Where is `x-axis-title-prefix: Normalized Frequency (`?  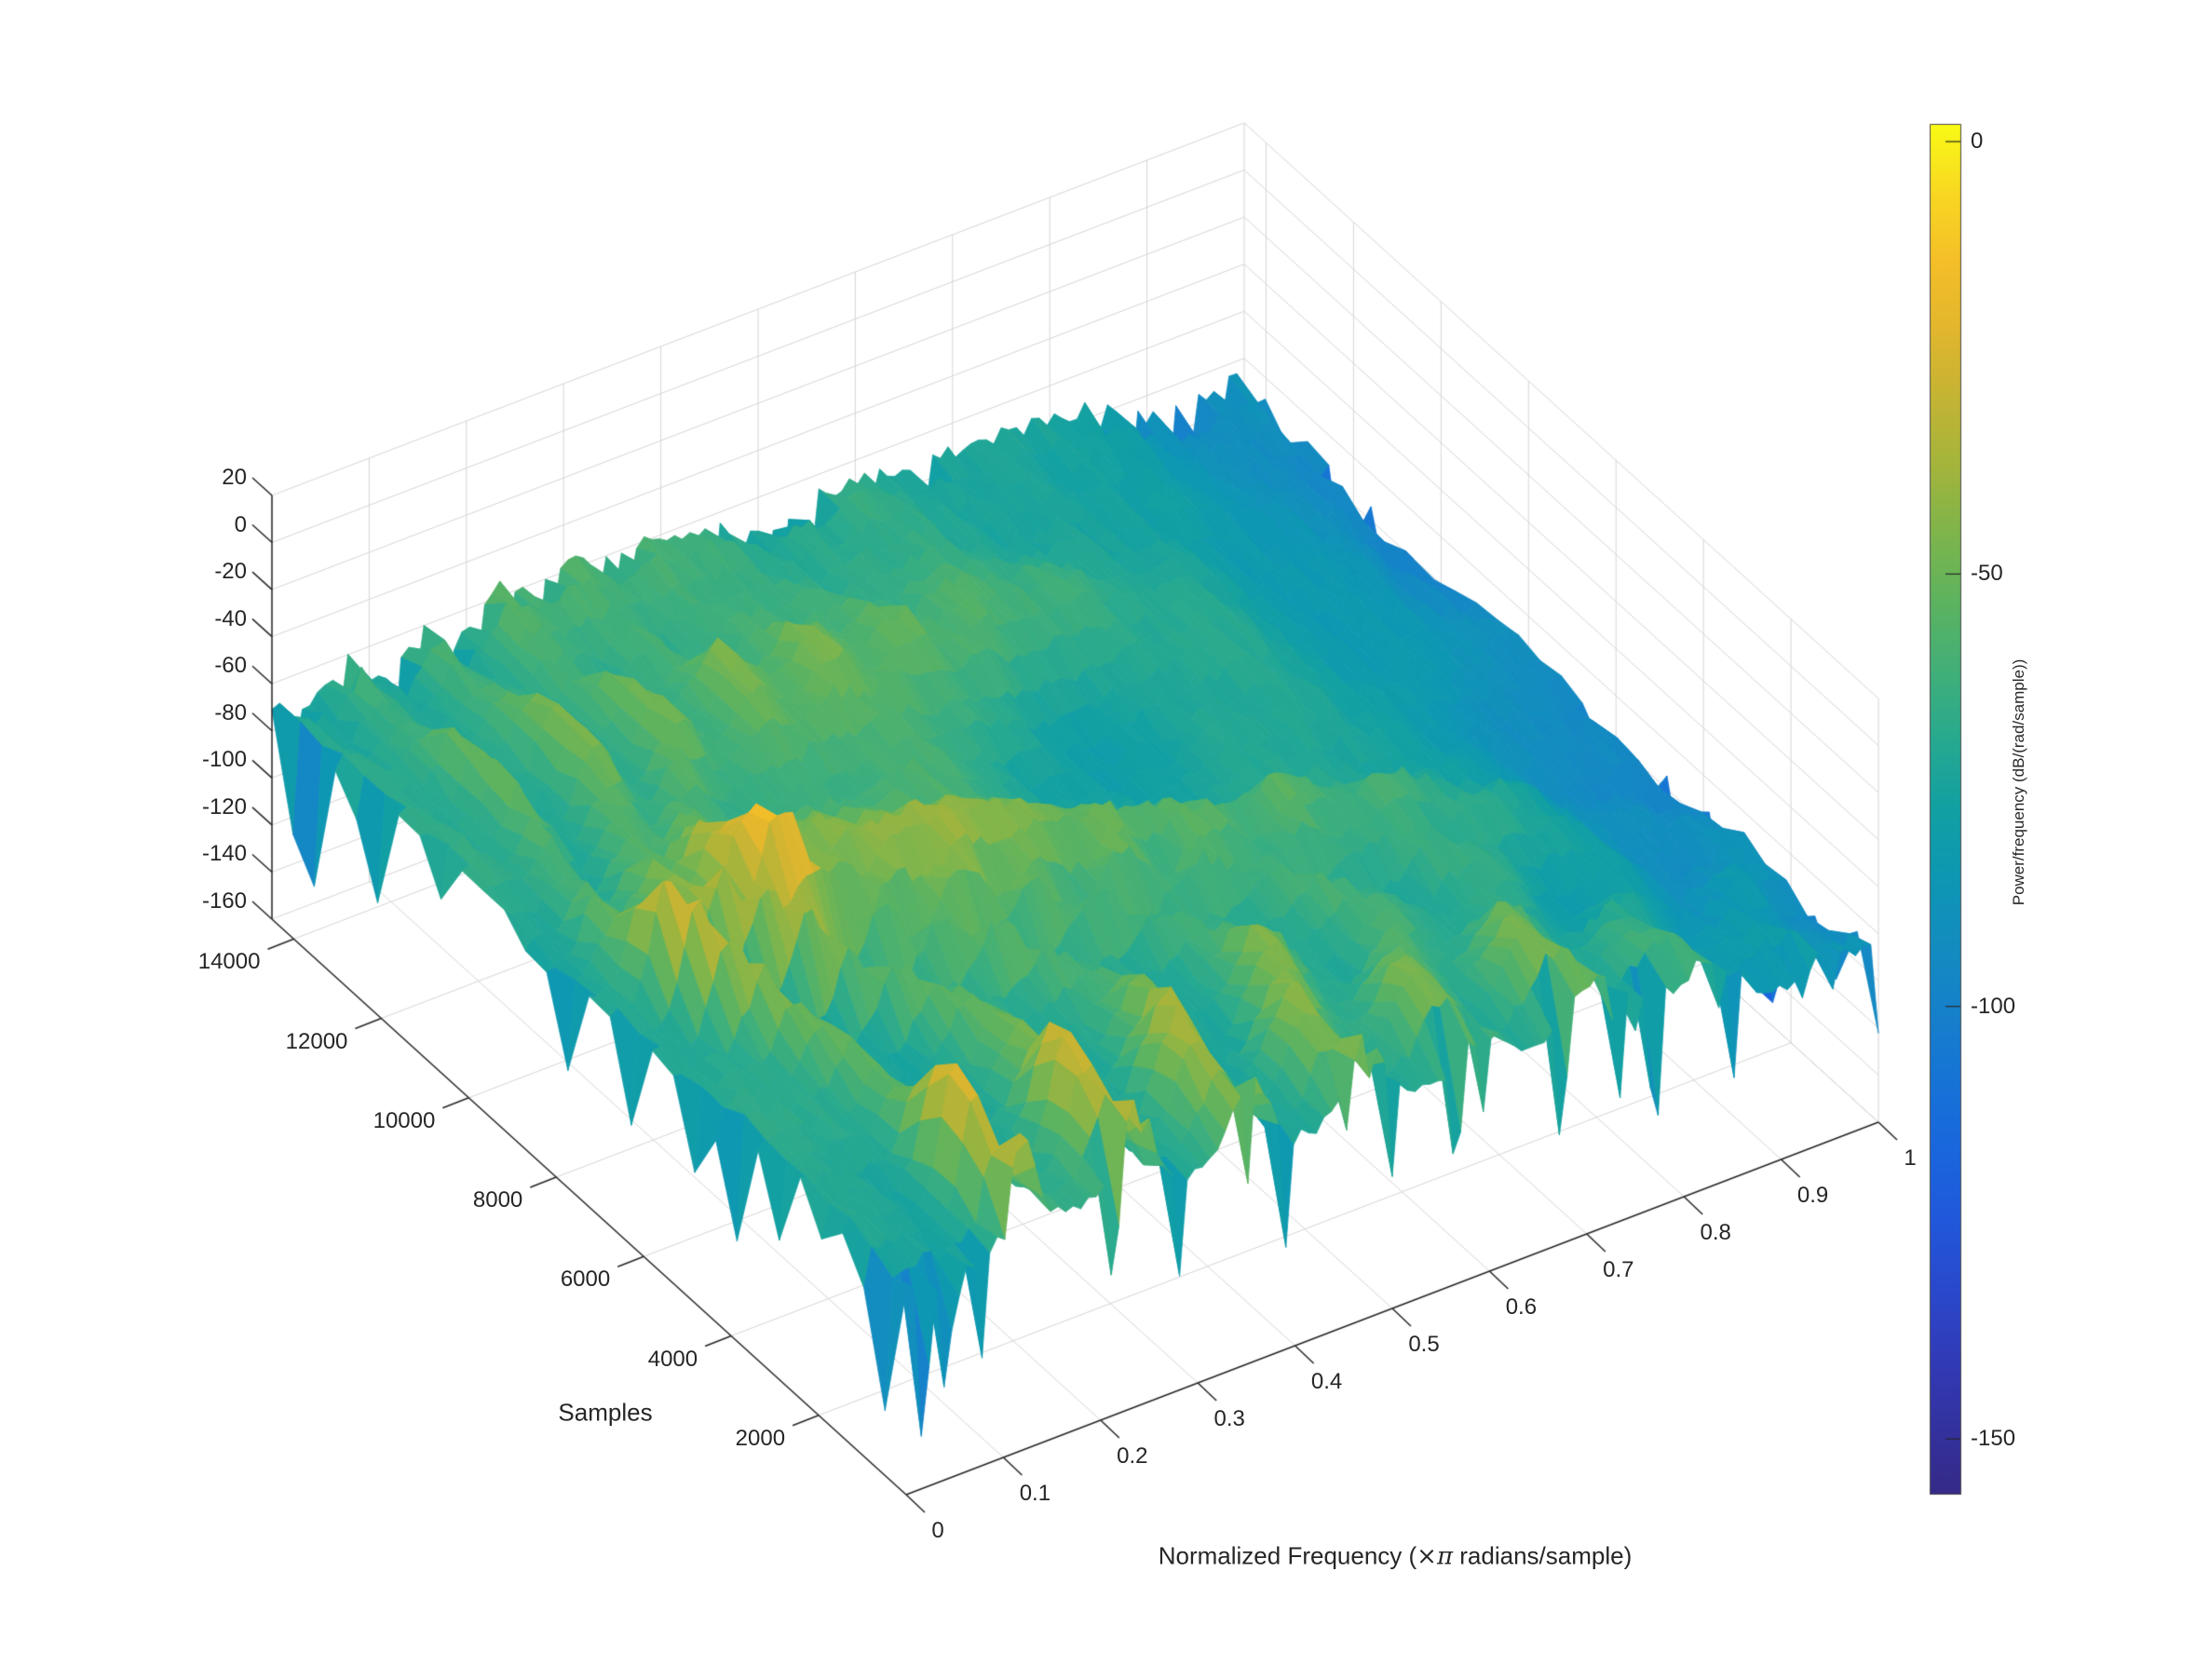 x-axis-title-prefix: Normalized Frequency ( is located at coordinates (1287, 1555).